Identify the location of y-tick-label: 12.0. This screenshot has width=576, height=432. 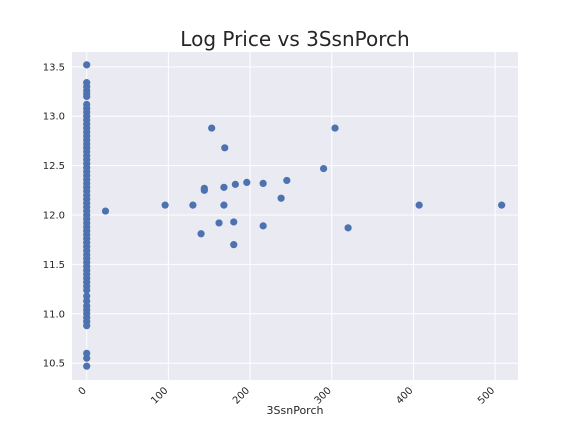
(54, 216).